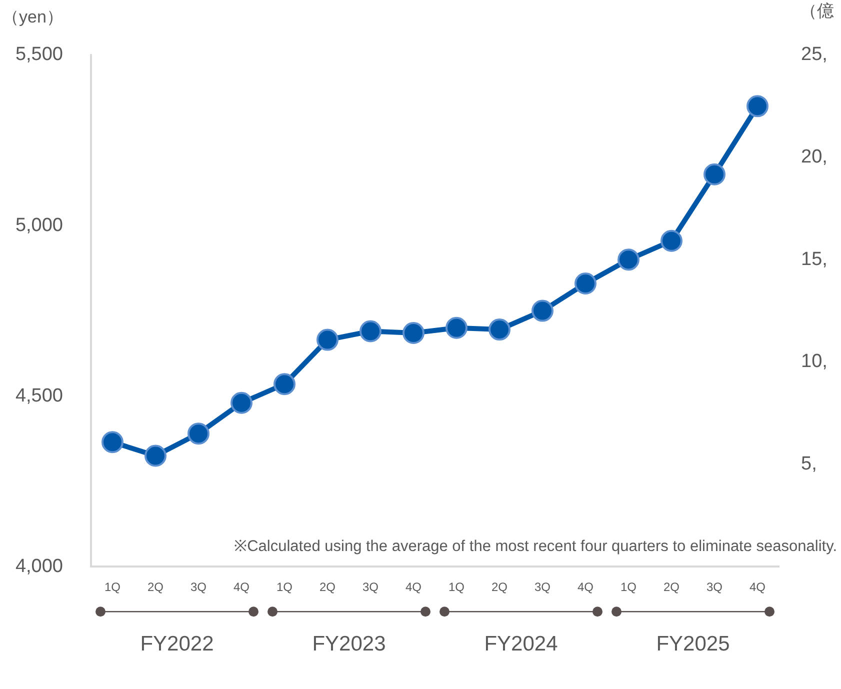 This screenshot has height=689, width=841. What do you see at coordinates (809, 464) in the screenshot?
I see `y2-tick-label: 5,` at bounding box center [809, 464].